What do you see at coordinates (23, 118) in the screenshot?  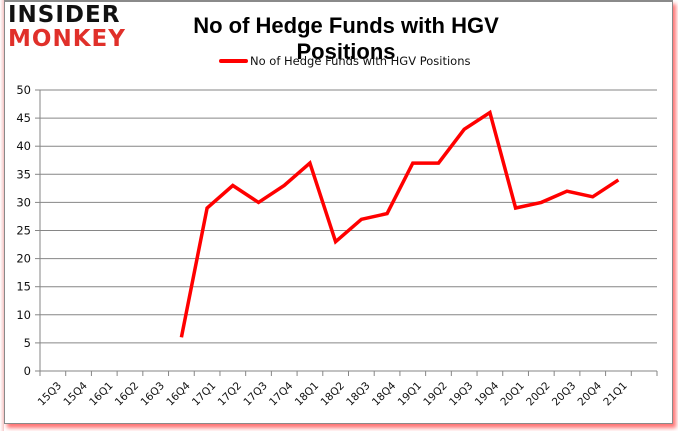 I see `y-tick-label: 45` at bounding box center [23, 118].